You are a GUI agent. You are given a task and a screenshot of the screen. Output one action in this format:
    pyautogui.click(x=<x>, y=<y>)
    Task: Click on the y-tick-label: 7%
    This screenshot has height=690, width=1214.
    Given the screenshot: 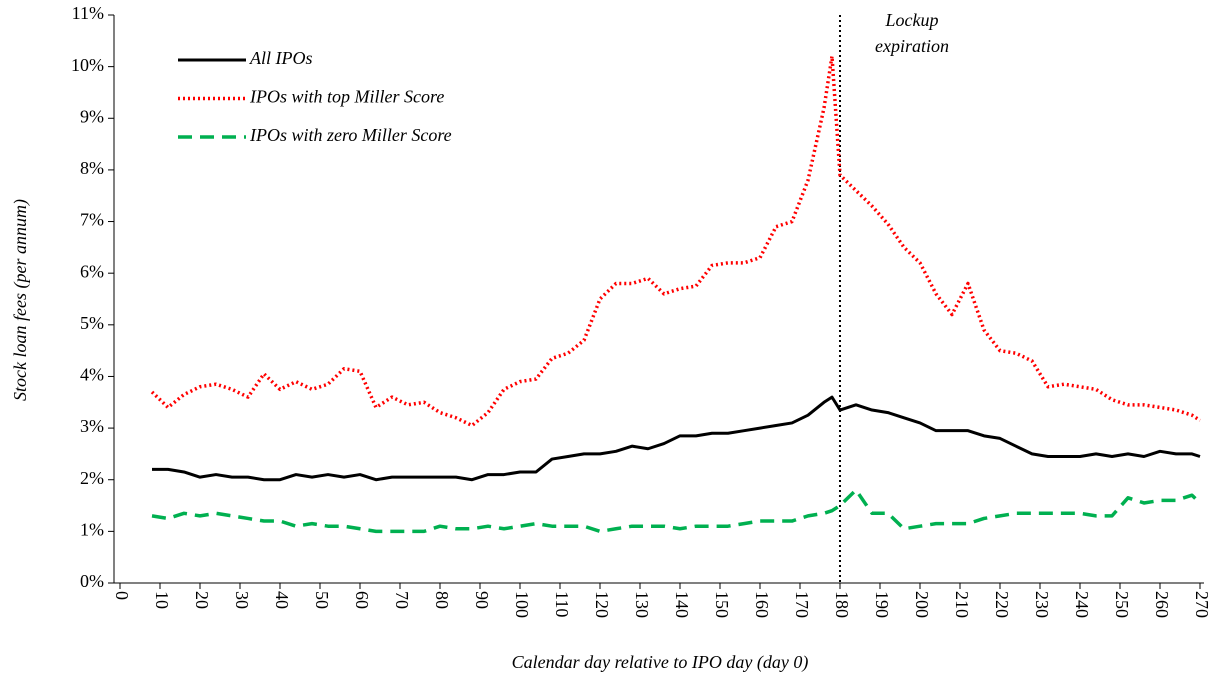 What is the action you would take?
    pyautogui.click(x=92, y=220)
    